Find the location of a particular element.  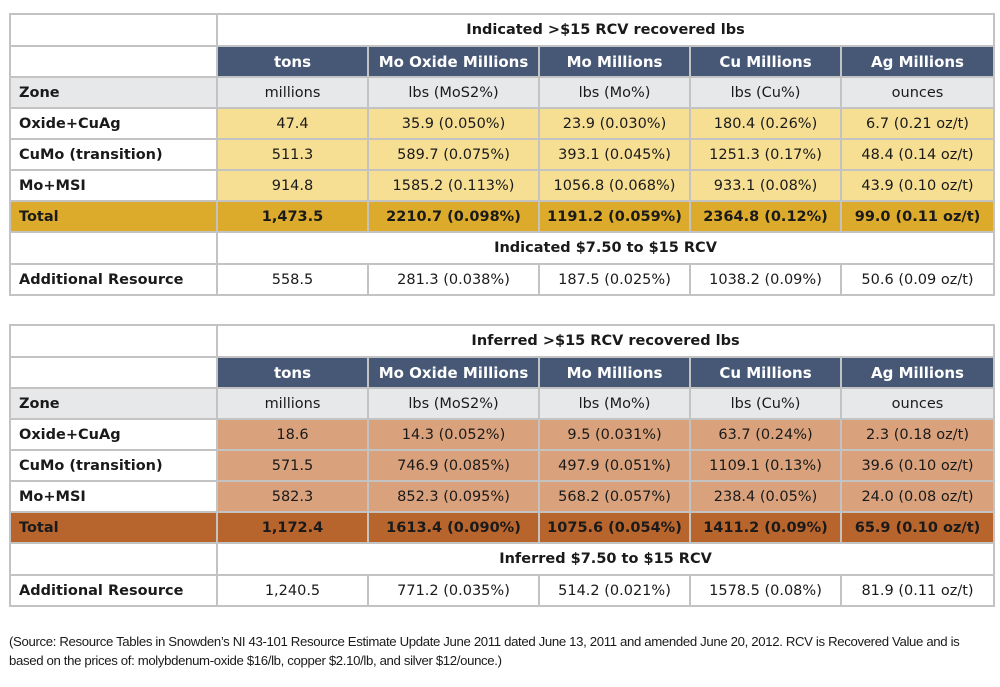

table-title: Inferred >$15 RCV recovered lbs is located at coordinates (605, 341).